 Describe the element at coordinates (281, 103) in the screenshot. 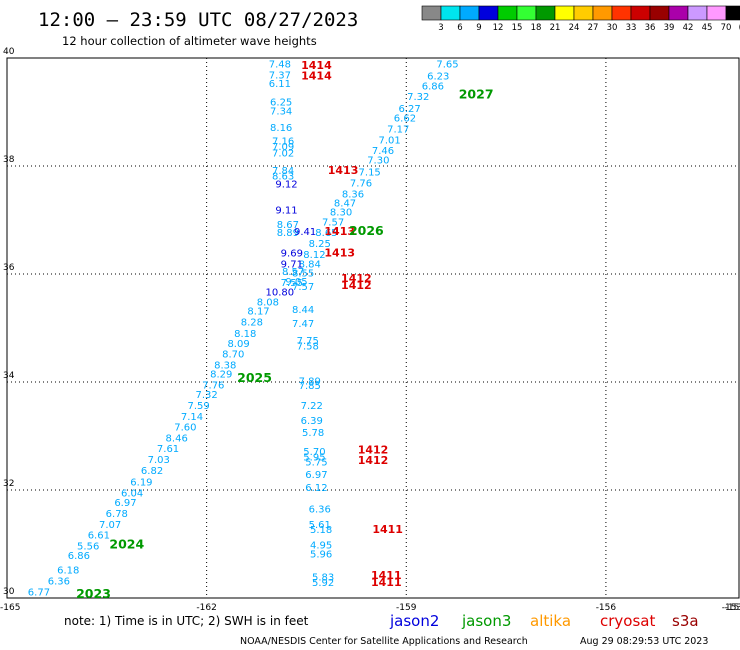

I see `wave-height-label: 6.25` at that location.